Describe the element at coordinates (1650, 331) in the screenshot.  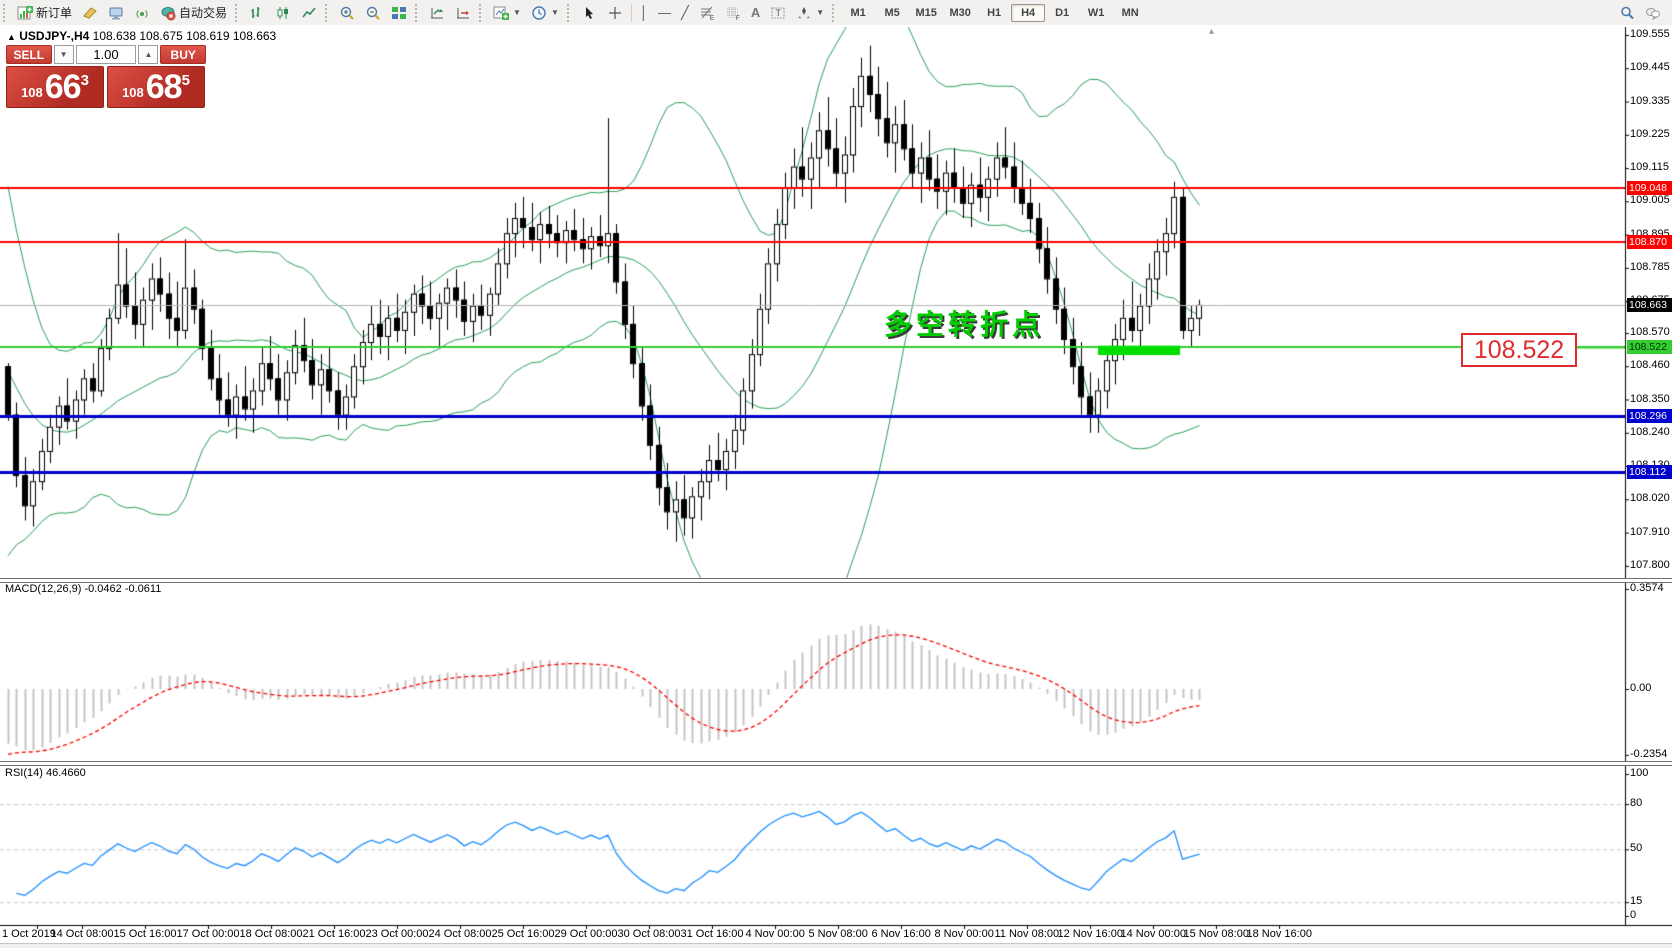
I see `price-axis-tick: 108.570` at that location.